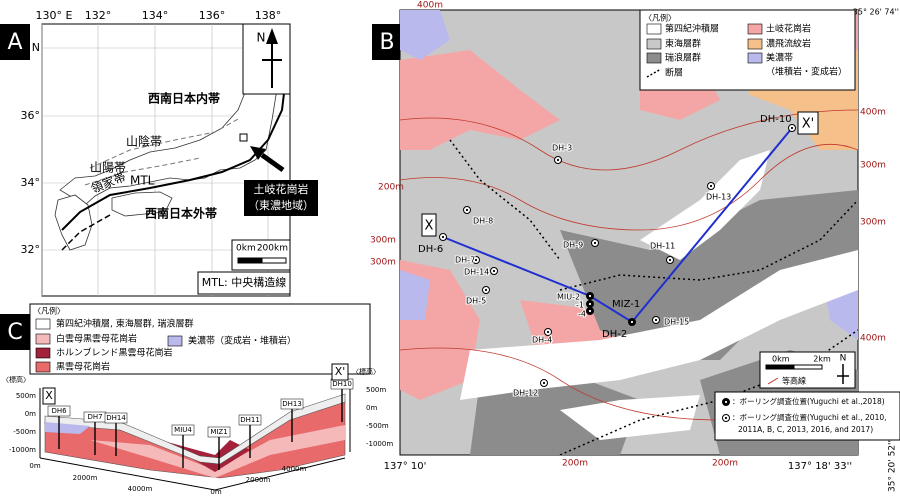 Image resolution: width=900 pixels, height=497 pixels. Describe the element at coordinates (83, 367) in the screenshot. I see `legend-label: 黒雲母花崗岩` at that location.